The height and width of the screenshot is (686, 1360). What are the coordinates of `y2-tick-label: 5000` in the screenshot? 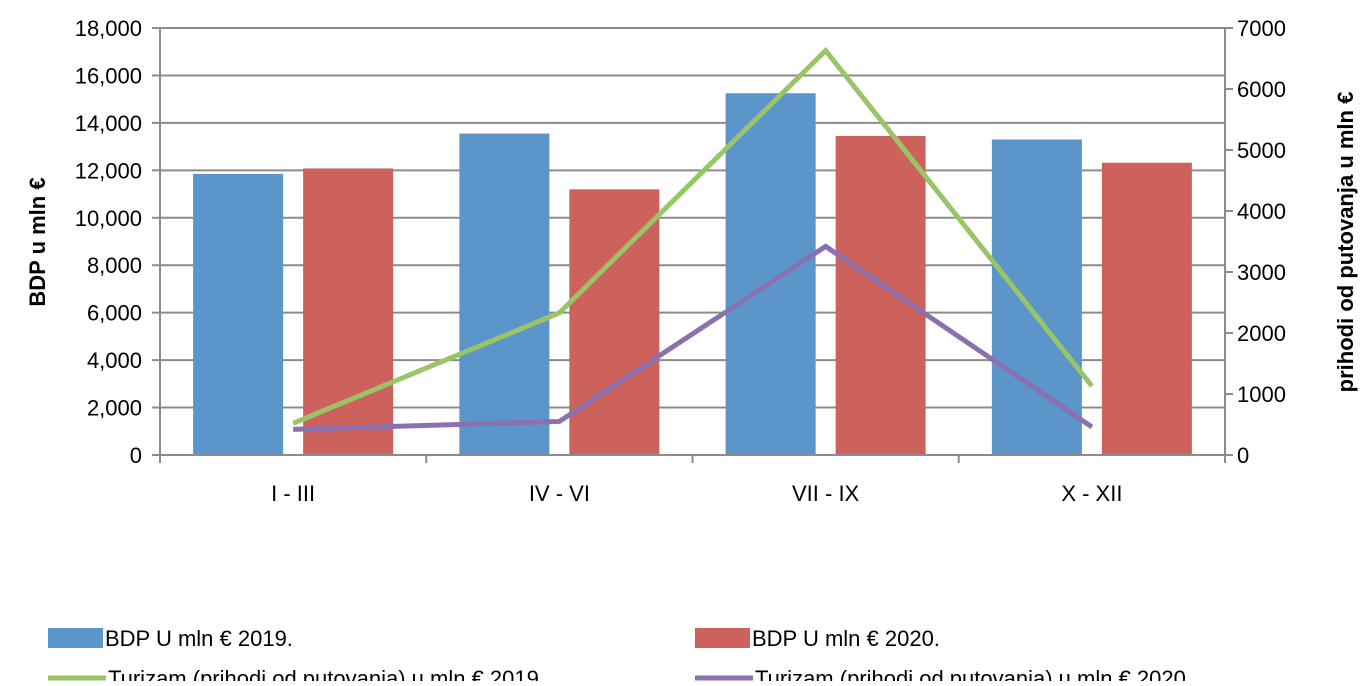 It's located at (1261, 150).